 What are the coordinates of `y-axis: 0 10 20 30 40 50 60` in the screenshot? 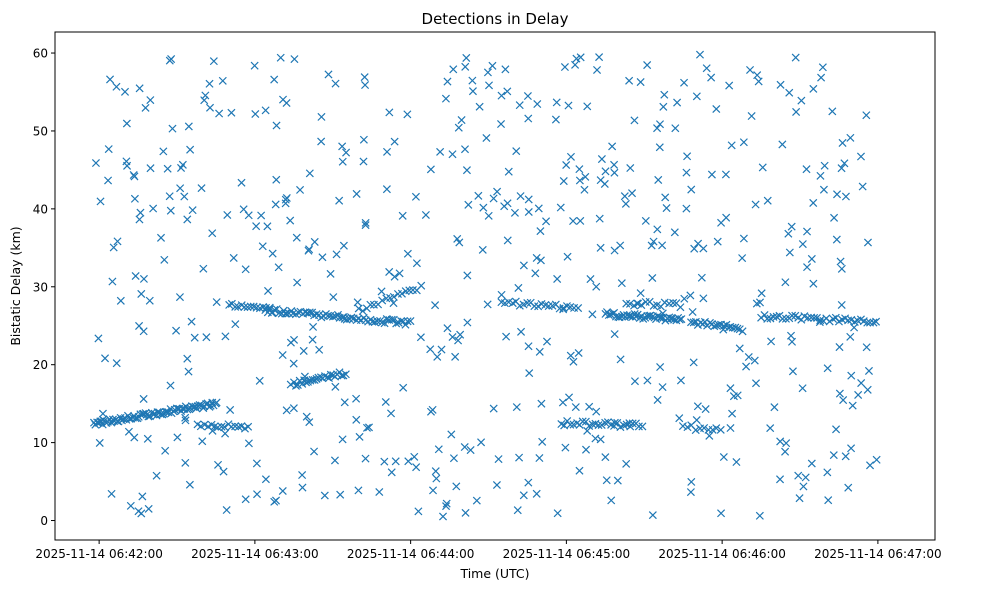 It's located at (44, 287).